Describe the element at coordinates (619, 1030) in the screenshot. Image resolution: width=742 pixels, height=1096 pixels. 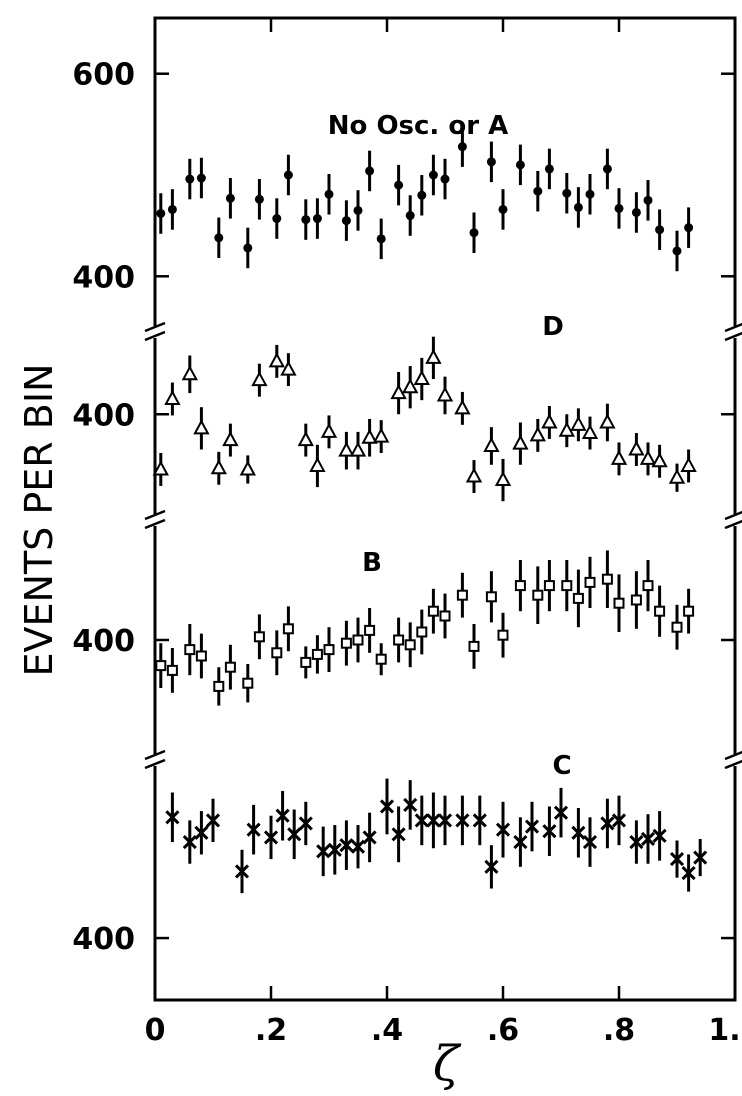
I see `x-tick-label: .8` at that location.